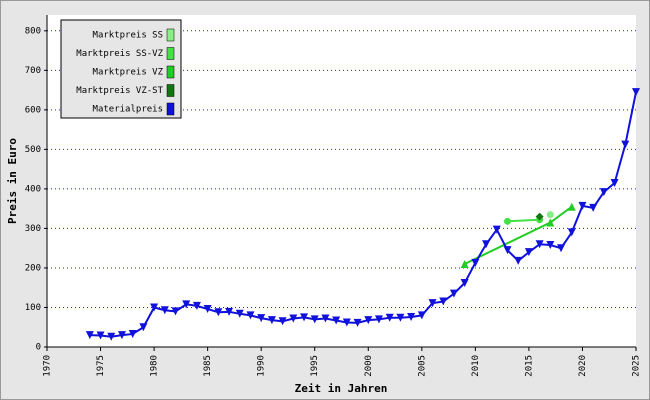 This screenshot has height=400, width=650. What do you see at coordinates (33, 268) in the screenshot?
I see `y-tick-label: 200` at bounding box center [33, 268].